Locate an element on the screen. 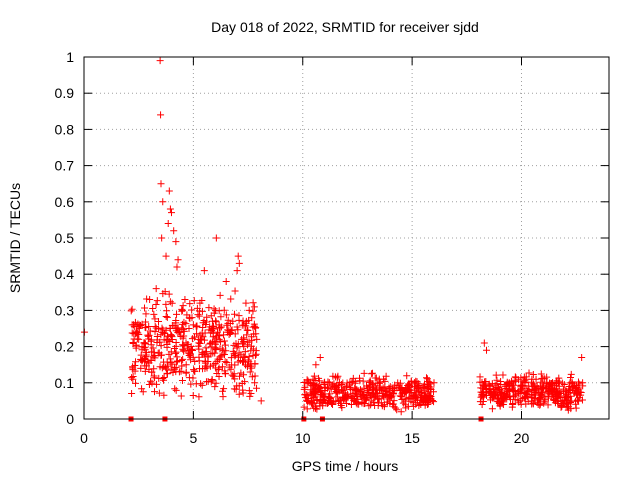 The image size is (640, 480). y-tick-label: 0.5 is located at coordinates (65, 238).